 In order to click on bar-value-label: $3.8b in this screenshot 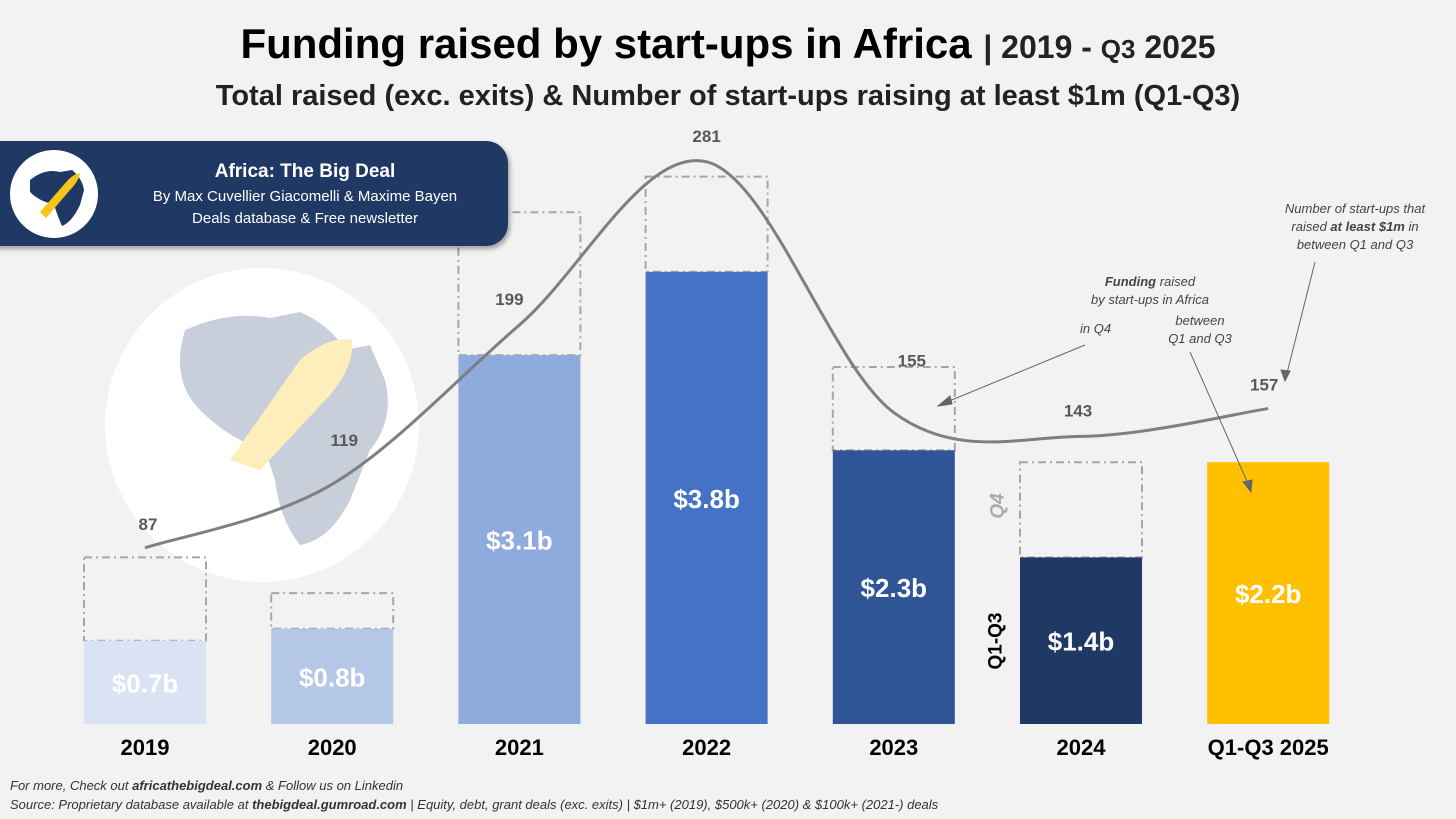, I will do `click(706, 499)`.